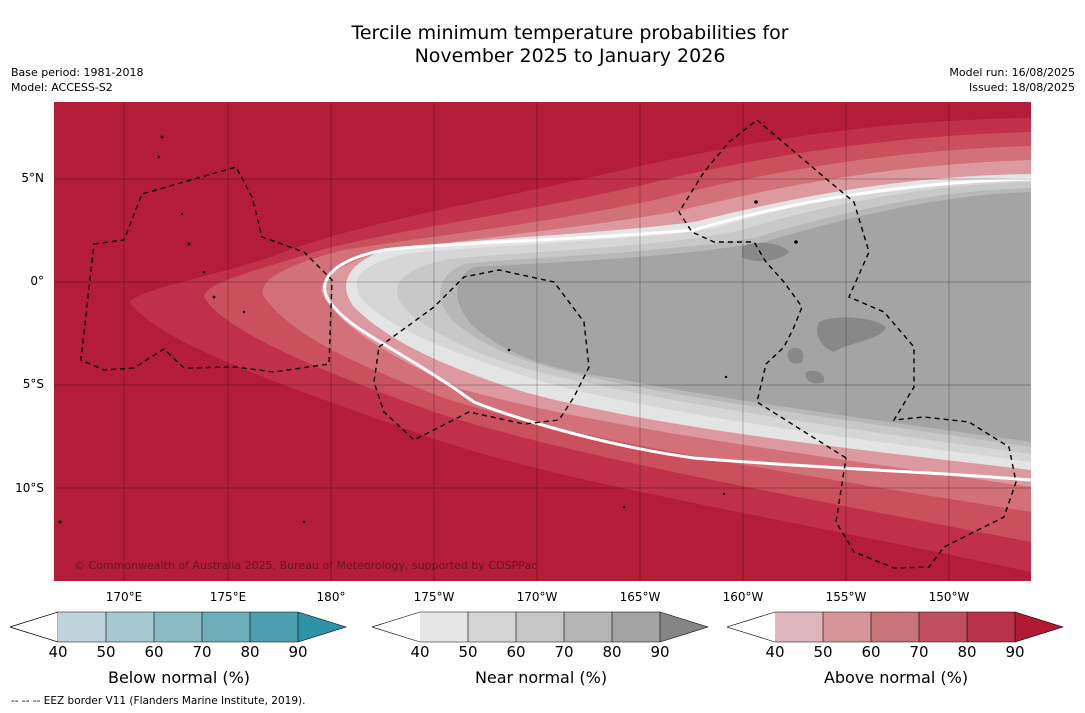 The image size is (1085, 713). Describe the element at coordinates (570, 56) in the screenshot. I see `title-line-2: November 2025 to January 2026` at that location.